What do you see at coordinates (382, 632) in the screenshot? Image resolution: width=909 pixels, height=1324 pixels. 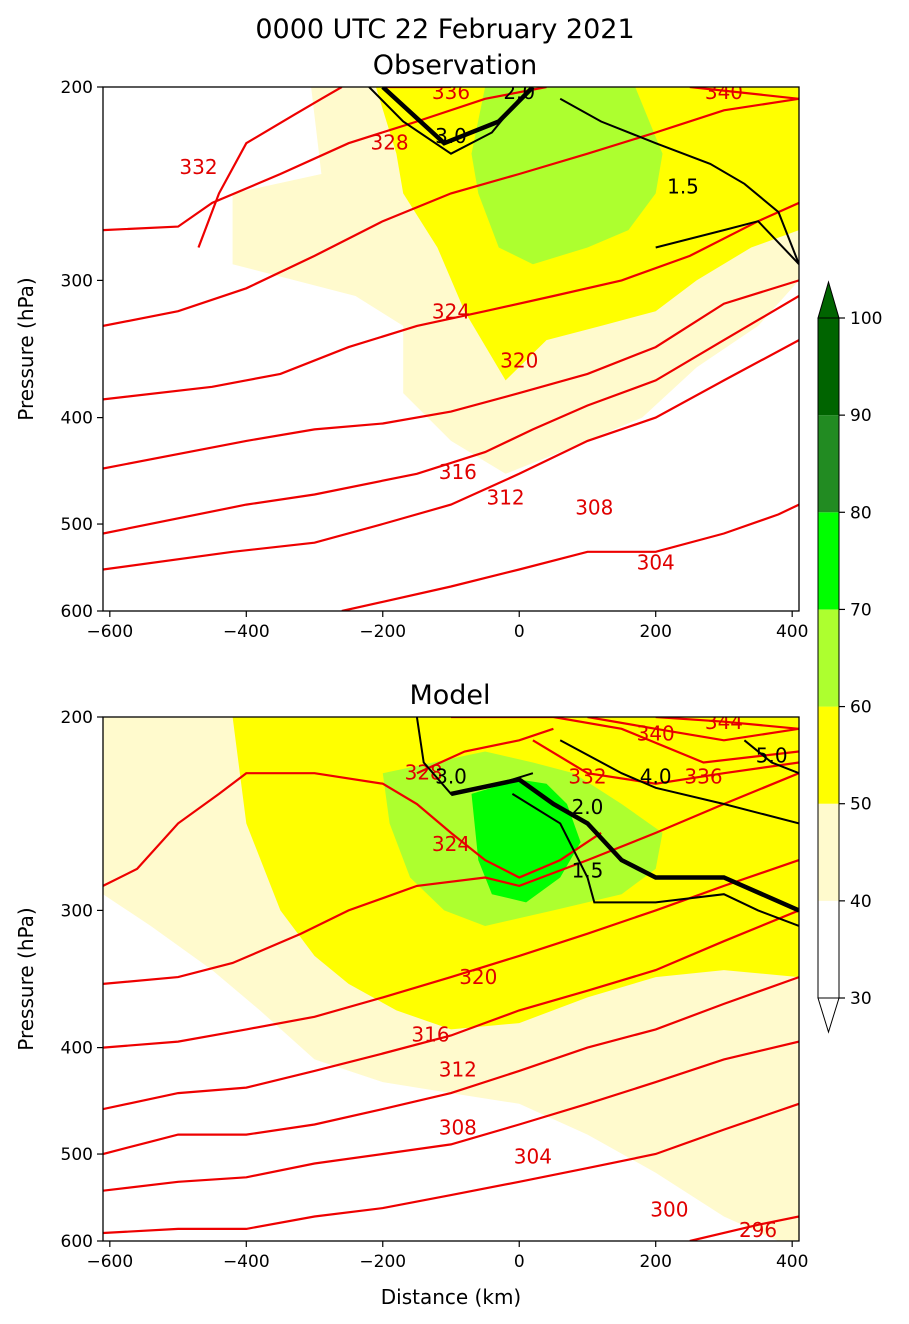 I see `x-tick-label: −200` at bounding box center [382, 632].